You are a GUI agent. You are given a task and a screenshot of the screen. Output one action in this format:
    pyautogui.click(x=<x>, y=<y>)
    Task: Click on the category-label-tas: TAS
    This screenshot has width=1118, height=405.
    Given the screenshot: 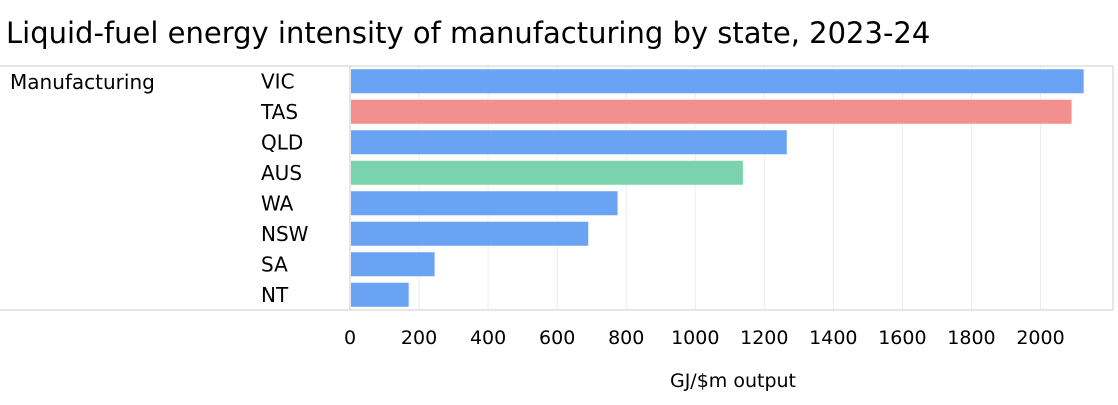 What is the action you would take?
    pyautogui.click(x=279, y=112)
    